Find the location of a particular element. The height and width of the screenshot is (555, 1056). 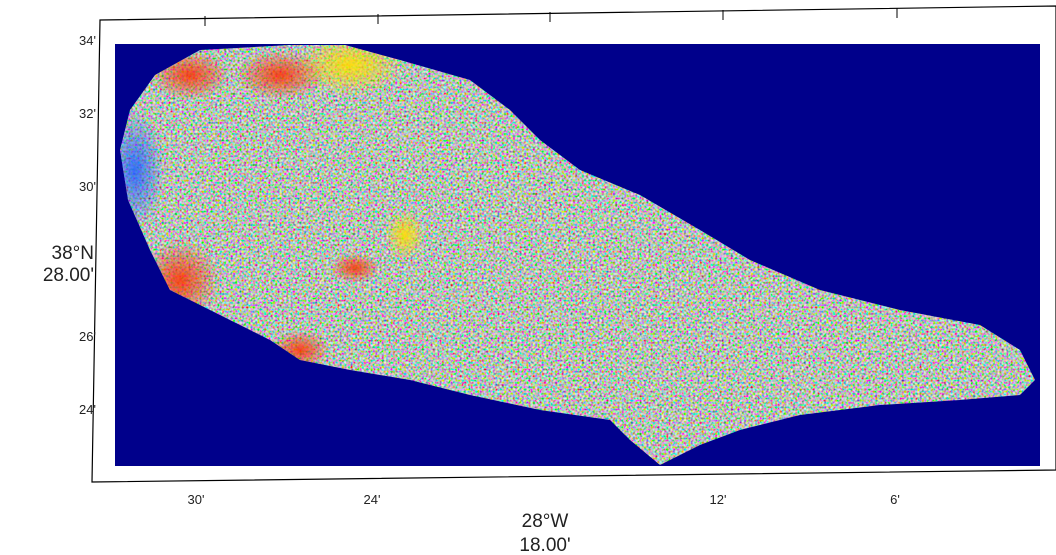

y-tick-label: 30' is located at coordinates (87, 186).